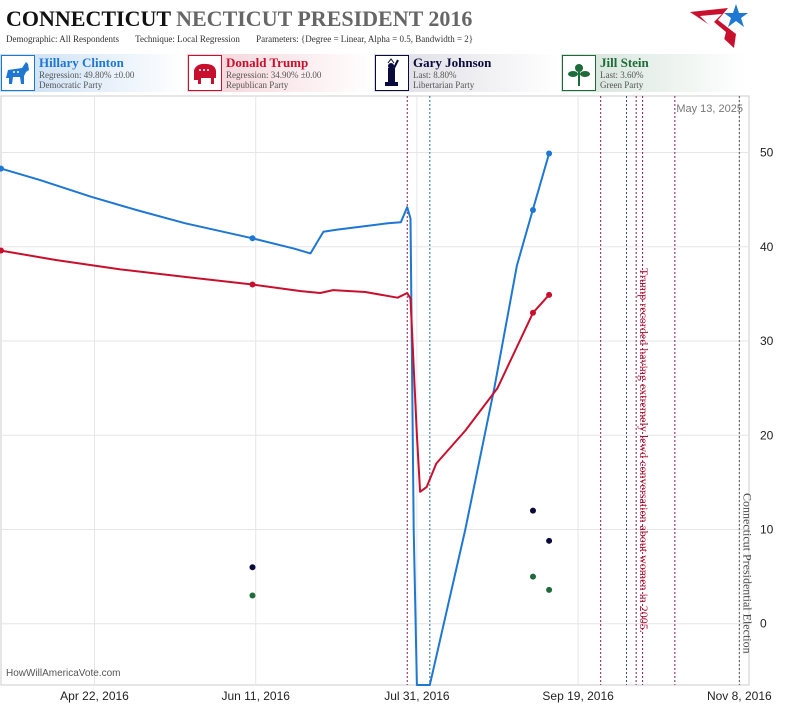  I want to click on legend-party: Libertarian Party, so click(444, 85).